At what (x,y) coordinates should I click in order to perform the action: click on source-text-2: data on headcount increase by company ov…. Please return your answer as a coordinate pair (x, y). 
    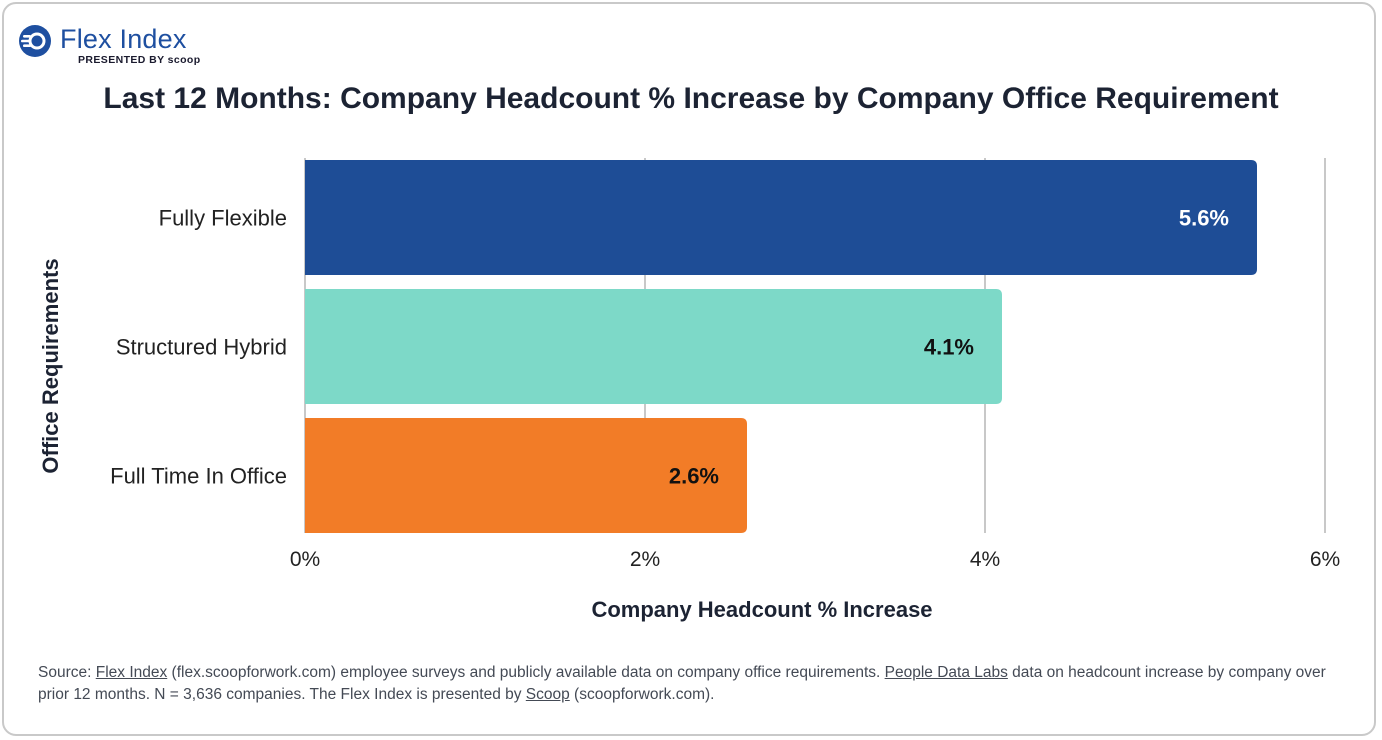
    Looking at the image, I should click on (682, 683).